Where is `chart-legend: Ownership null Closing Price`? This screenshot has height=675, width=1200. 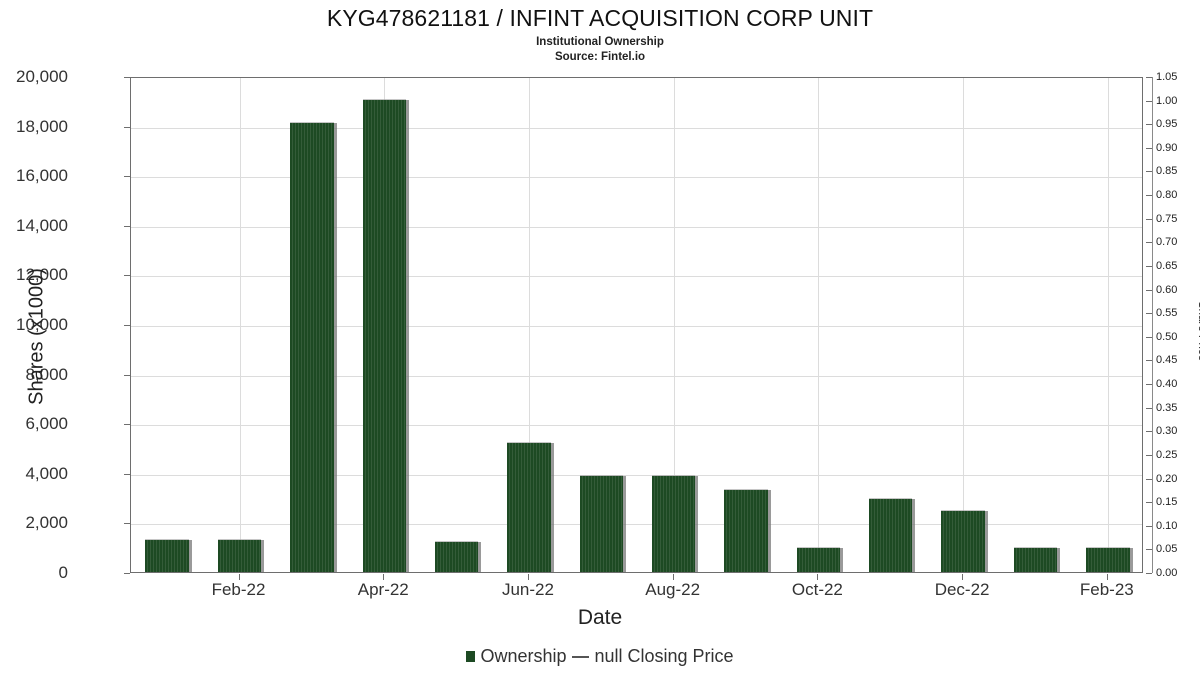 chart-legend: Ownership null Closing Price is located at coordinates (600, 656).